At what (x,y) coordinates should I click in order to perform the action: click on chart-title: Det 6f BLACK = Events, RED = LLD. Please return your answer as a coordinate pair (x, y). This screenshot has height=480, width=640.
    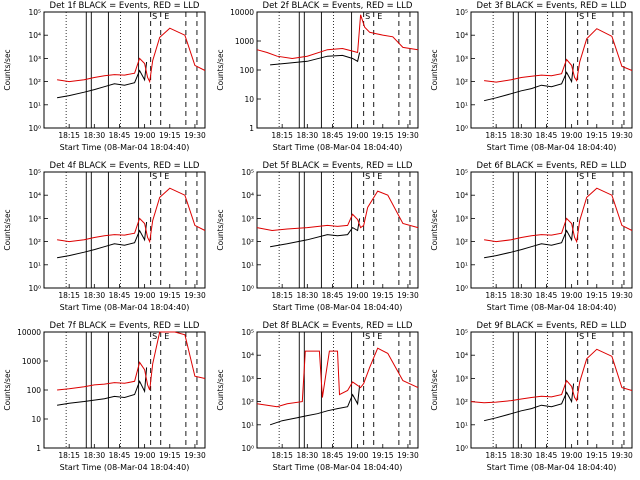
    Looking at the image, I should click on (552, 166).